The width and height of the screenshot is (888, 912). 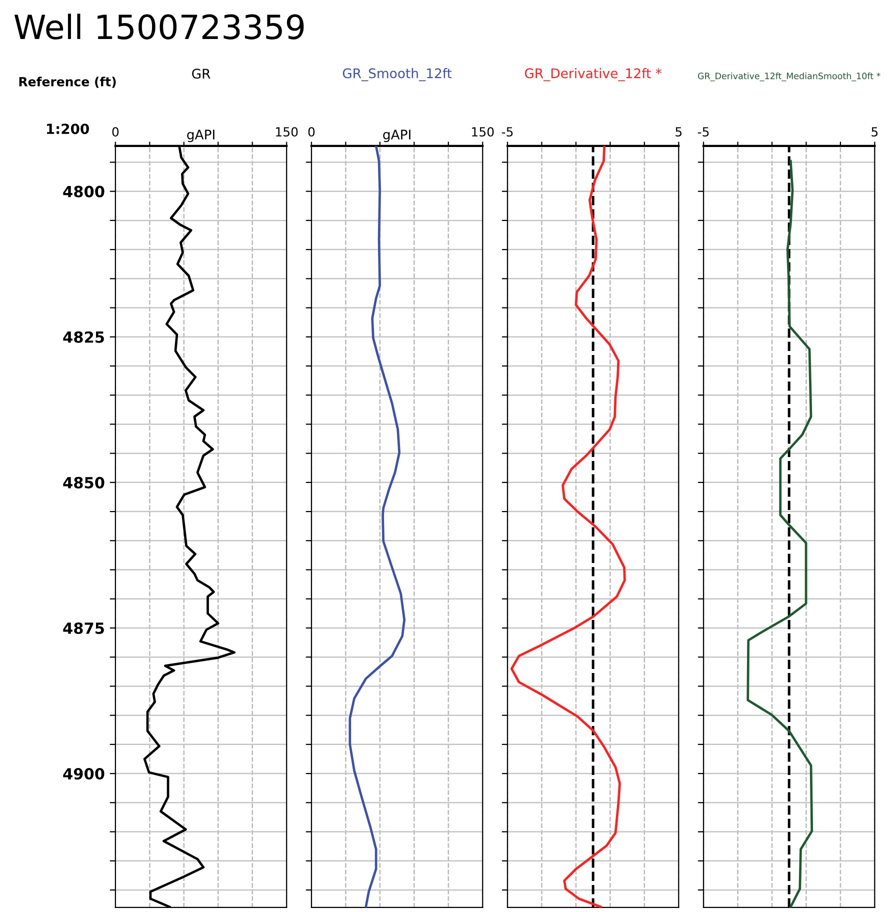 I want to click on text: GR_Derivative_12ft_MedianSmooth_10ft *, so click(x=789, y=77).